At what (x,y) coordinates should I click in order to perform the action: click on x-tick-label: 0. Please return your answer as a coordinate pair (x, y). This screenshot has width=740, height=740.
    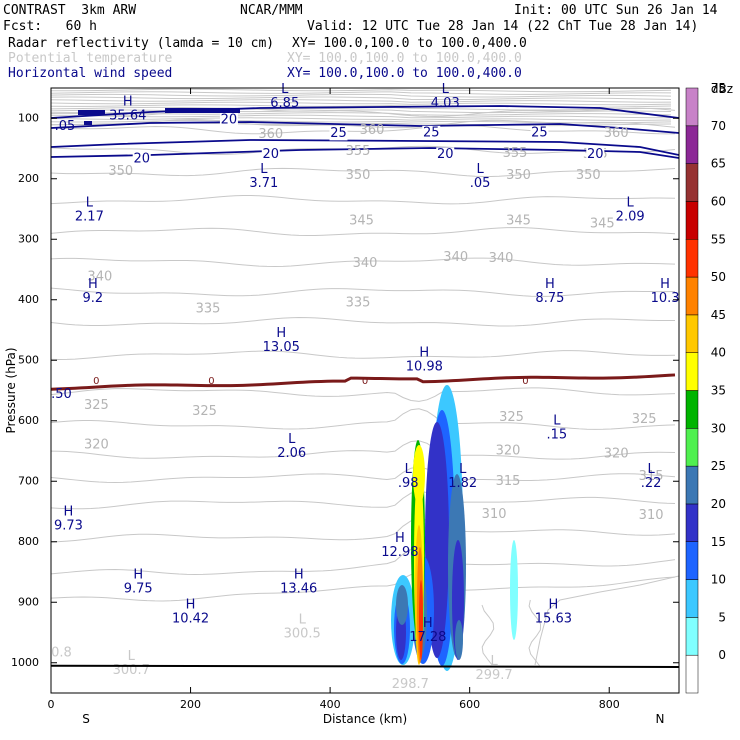
    Looking at the image, I should click on (51, 704).